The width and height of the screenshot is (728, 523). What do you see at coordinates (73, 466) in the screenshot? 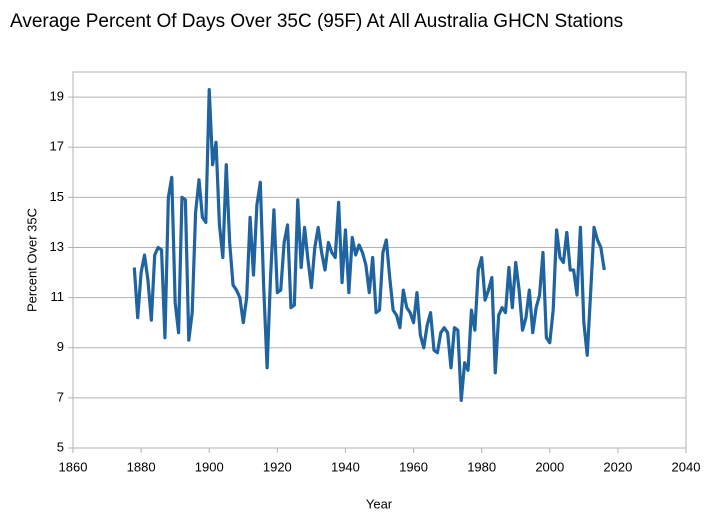
I see `x-tick-label: 1860` at bounding box center [73, 466].